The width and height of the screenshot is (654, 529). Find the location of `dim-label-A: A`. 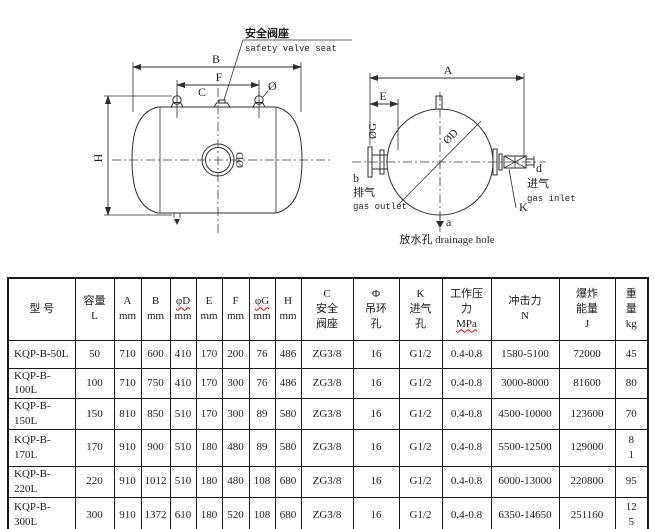

dim-label-A: A is located at coordinates (448, 70).